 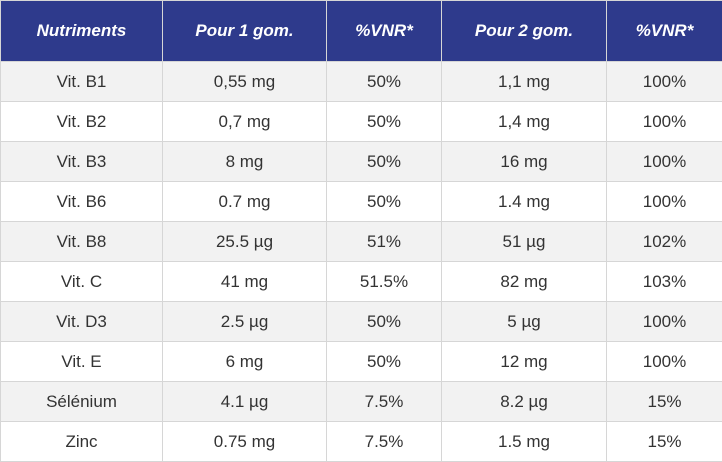 I want to click on table-row: Vit. D3 2.5 µg 50% 5 µg 100%, so click(x=361, y=321).